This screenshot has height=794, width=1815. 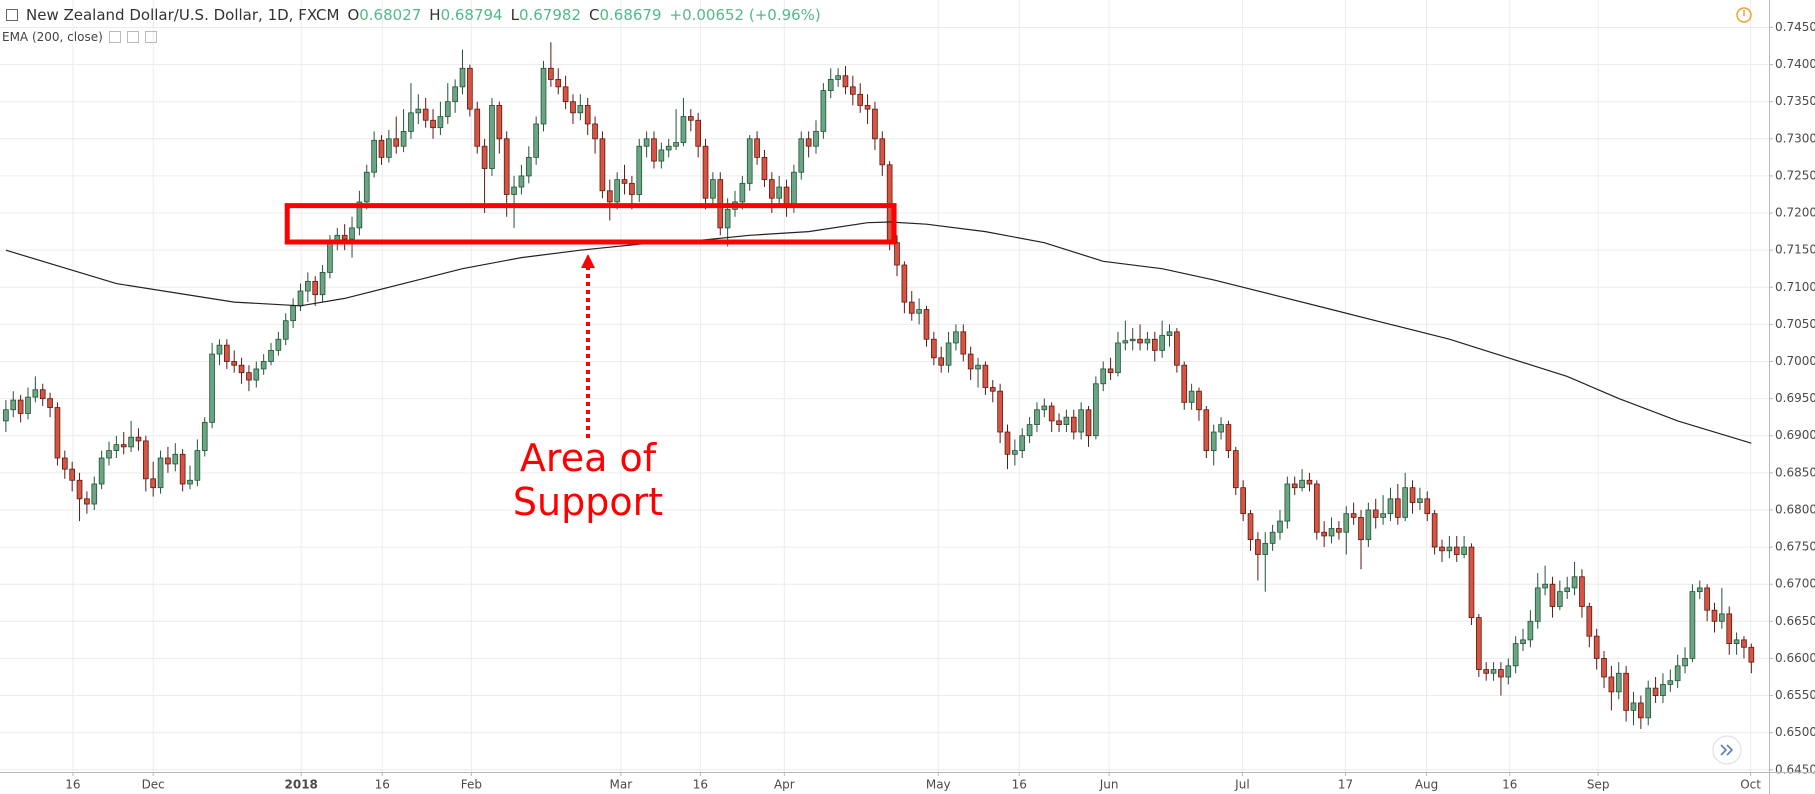 I want to click on collapse-button, so click(x=12, y=15).